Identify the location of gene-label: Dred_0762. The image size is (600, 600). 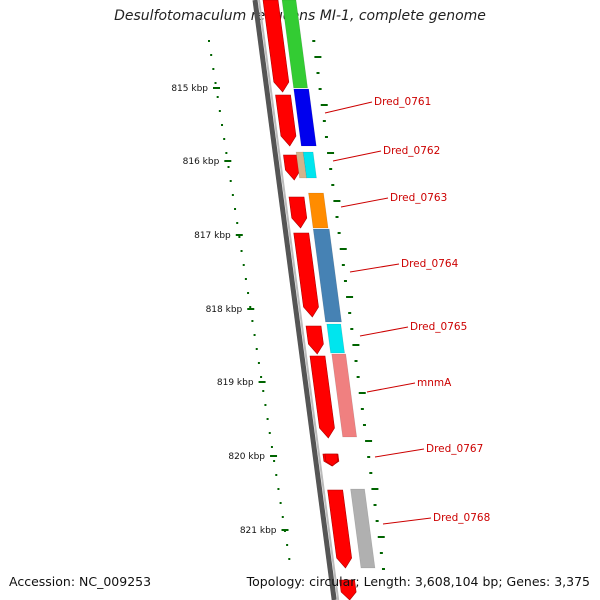
(411, 151).